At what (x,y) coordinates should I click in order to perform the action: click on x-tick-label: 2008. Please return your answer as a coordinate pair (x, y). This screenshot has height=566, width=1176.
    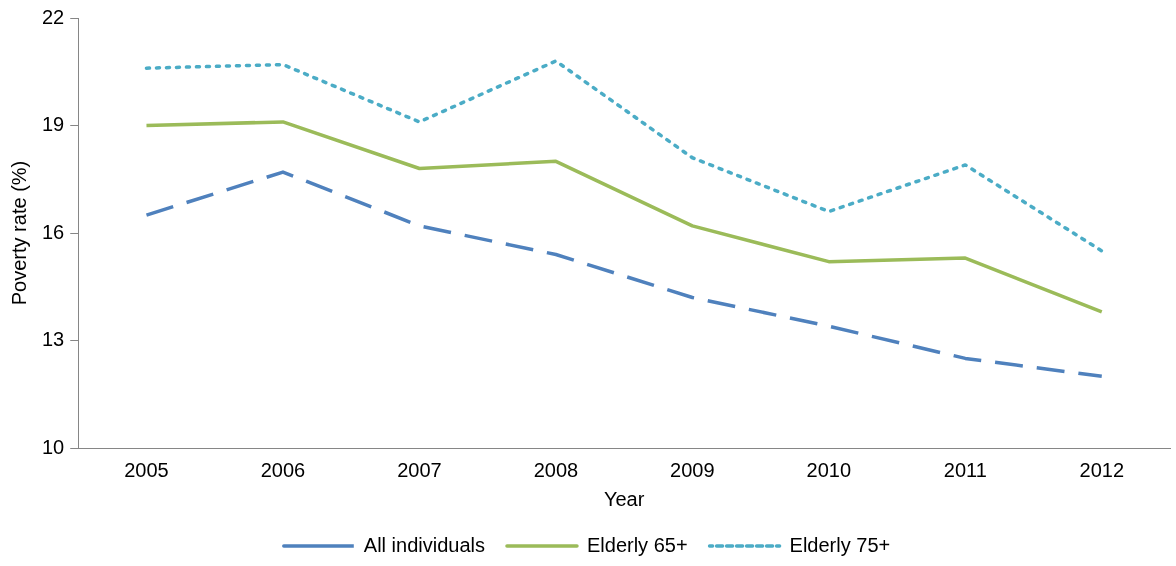
    Looking at the image, I should click on (556, 469).